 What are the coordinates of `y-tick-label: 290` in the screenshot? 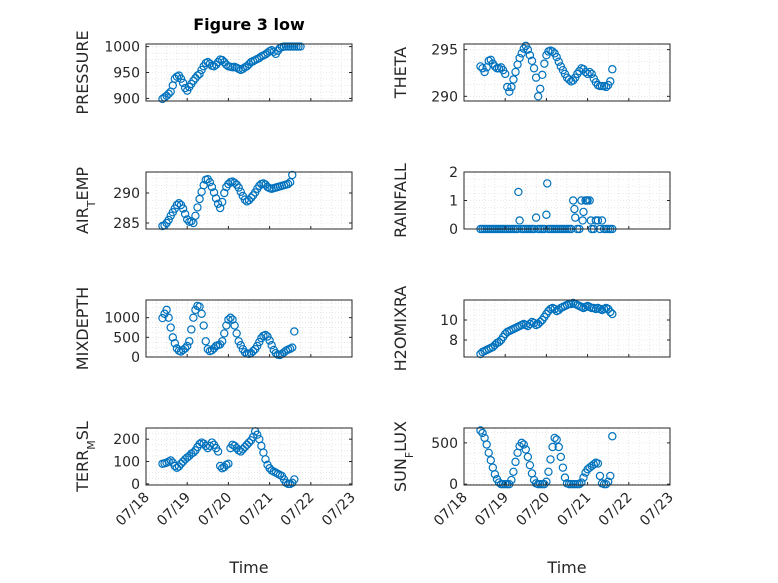 It's located at (444, 97).